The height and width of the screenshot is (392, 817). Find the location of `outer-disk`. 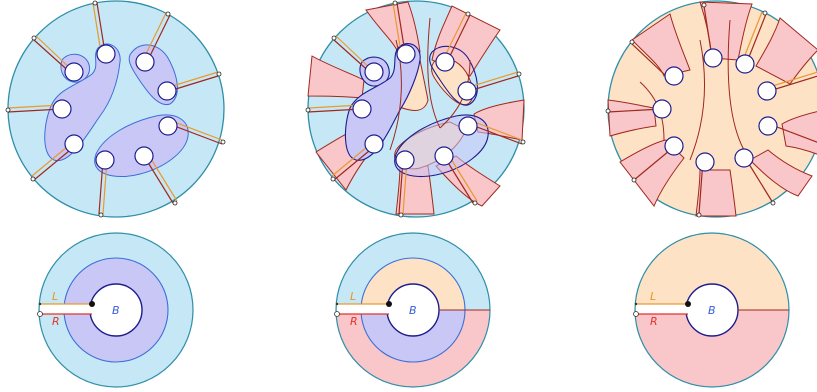

outer-disk is located at coordinates (116, 109).